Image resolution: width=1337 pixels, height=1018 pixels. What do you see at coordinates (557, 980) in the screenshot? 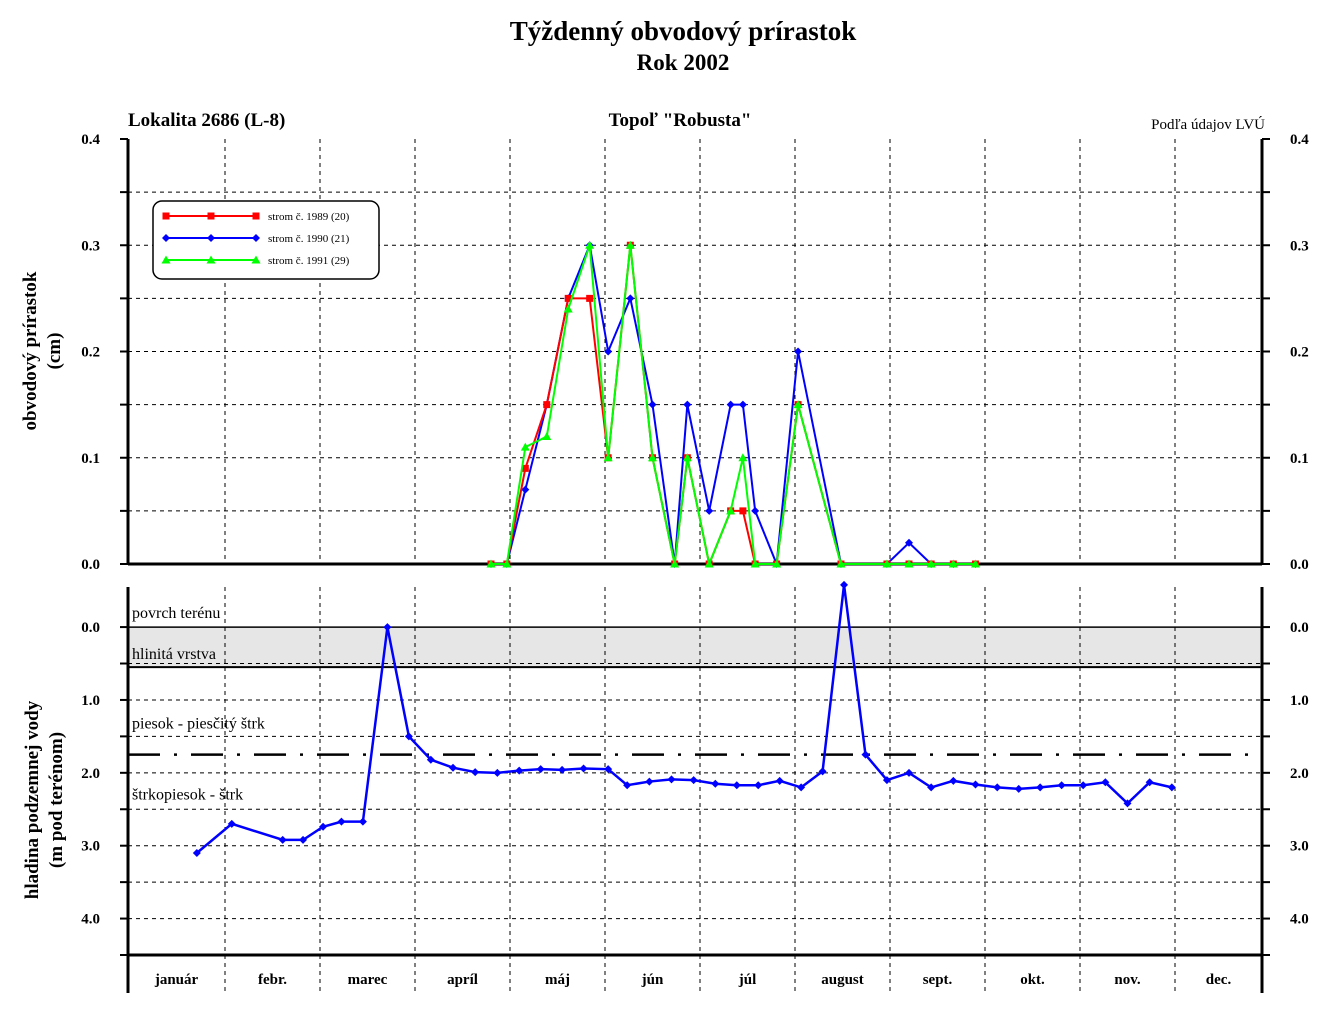
I see `month-label: máj` at bounding box center [557, 980].